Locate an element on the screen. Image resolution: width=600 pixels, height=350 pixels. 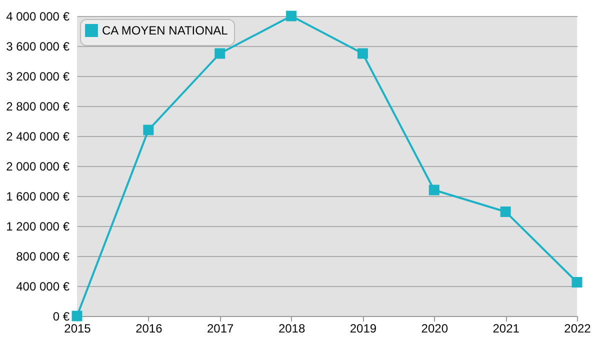
x-tick-label: 2017 is located at coordinates (220, 329).